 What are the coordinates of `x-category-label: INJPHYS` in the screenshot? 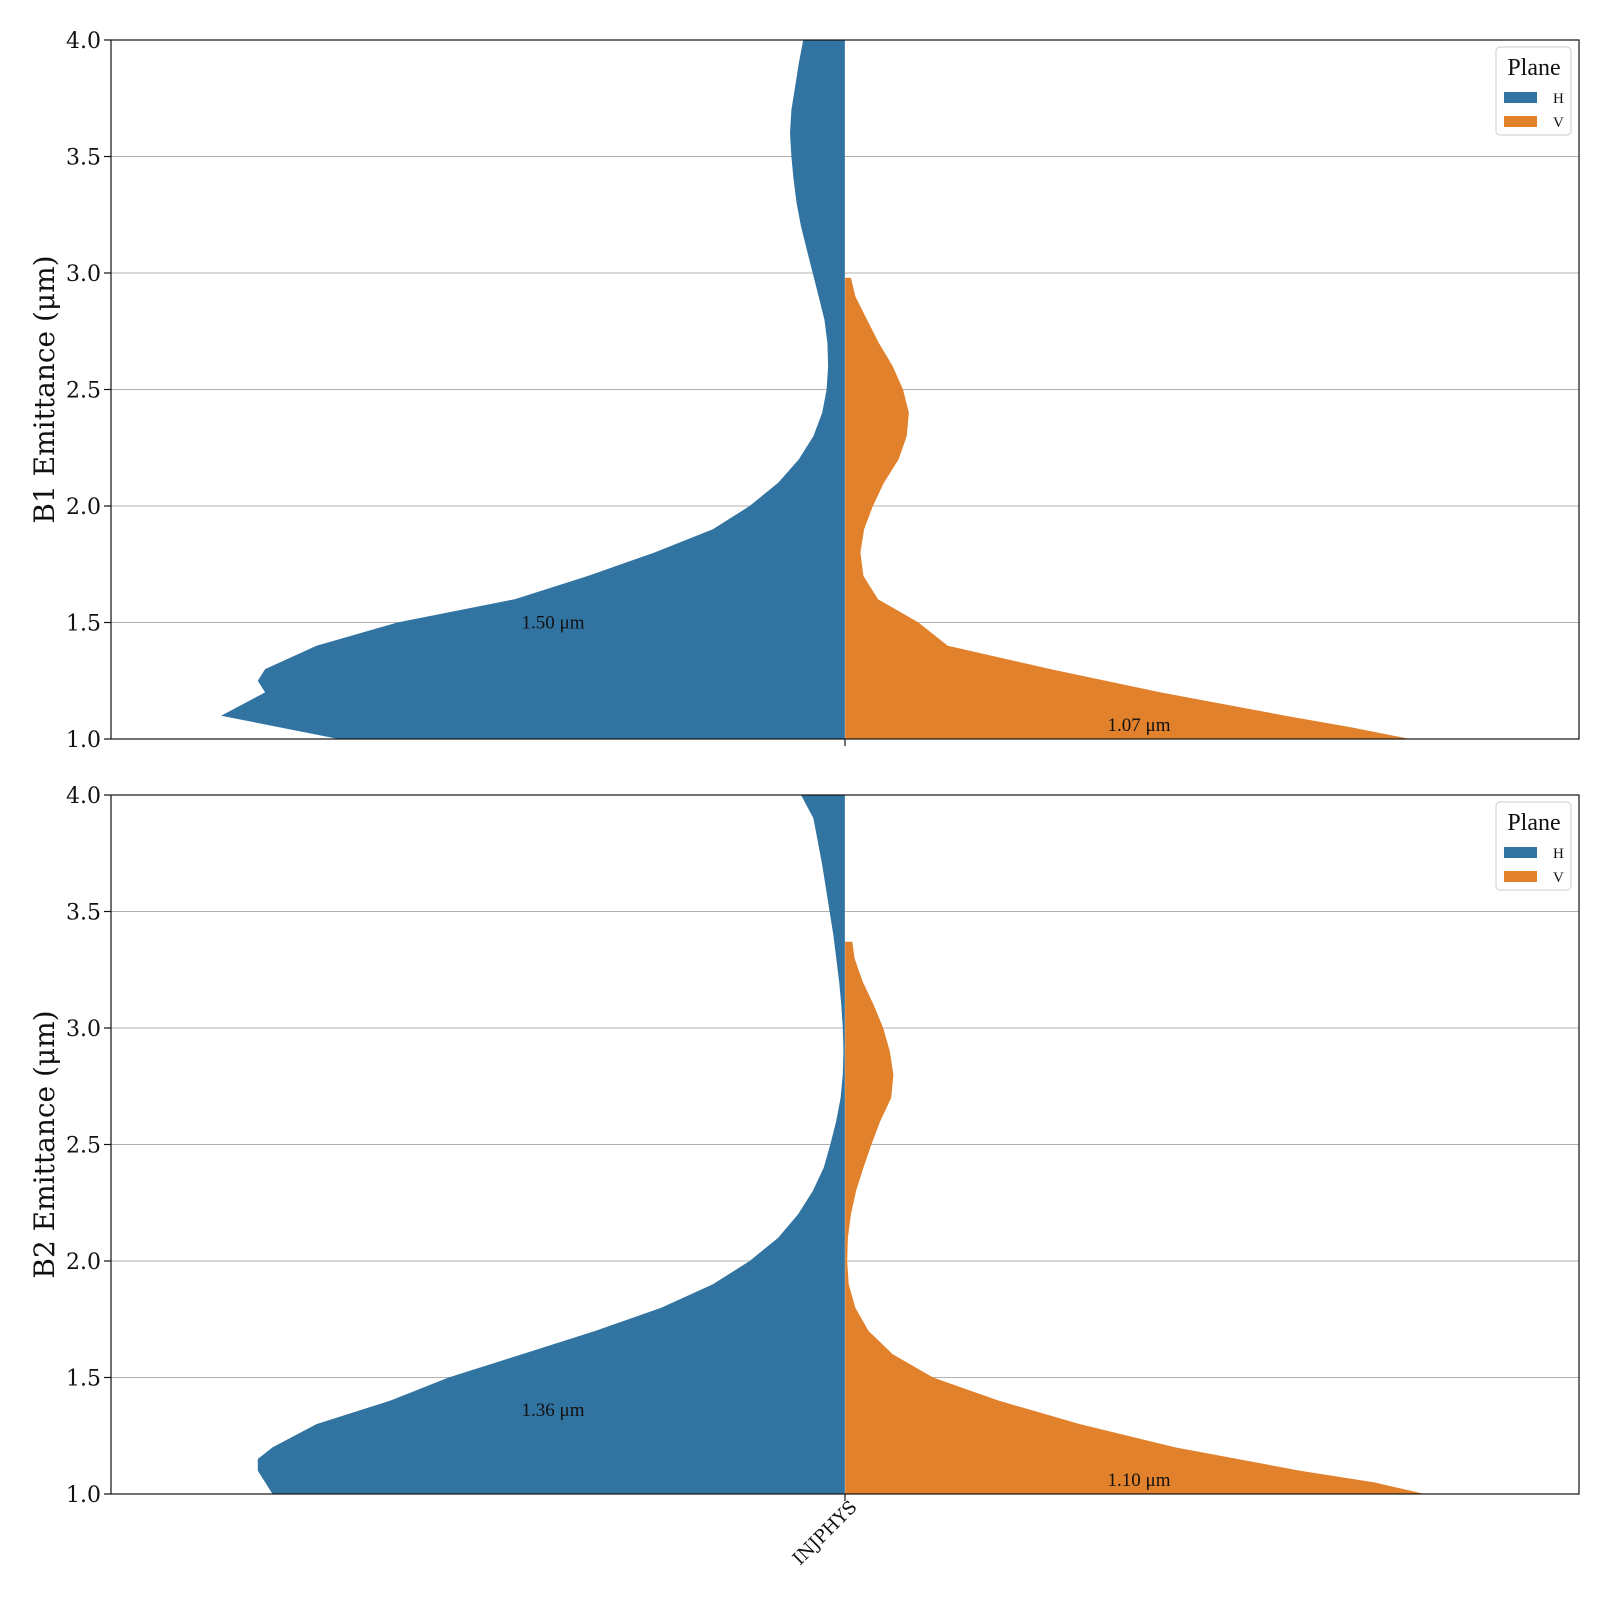 It's located at (825, 1533).